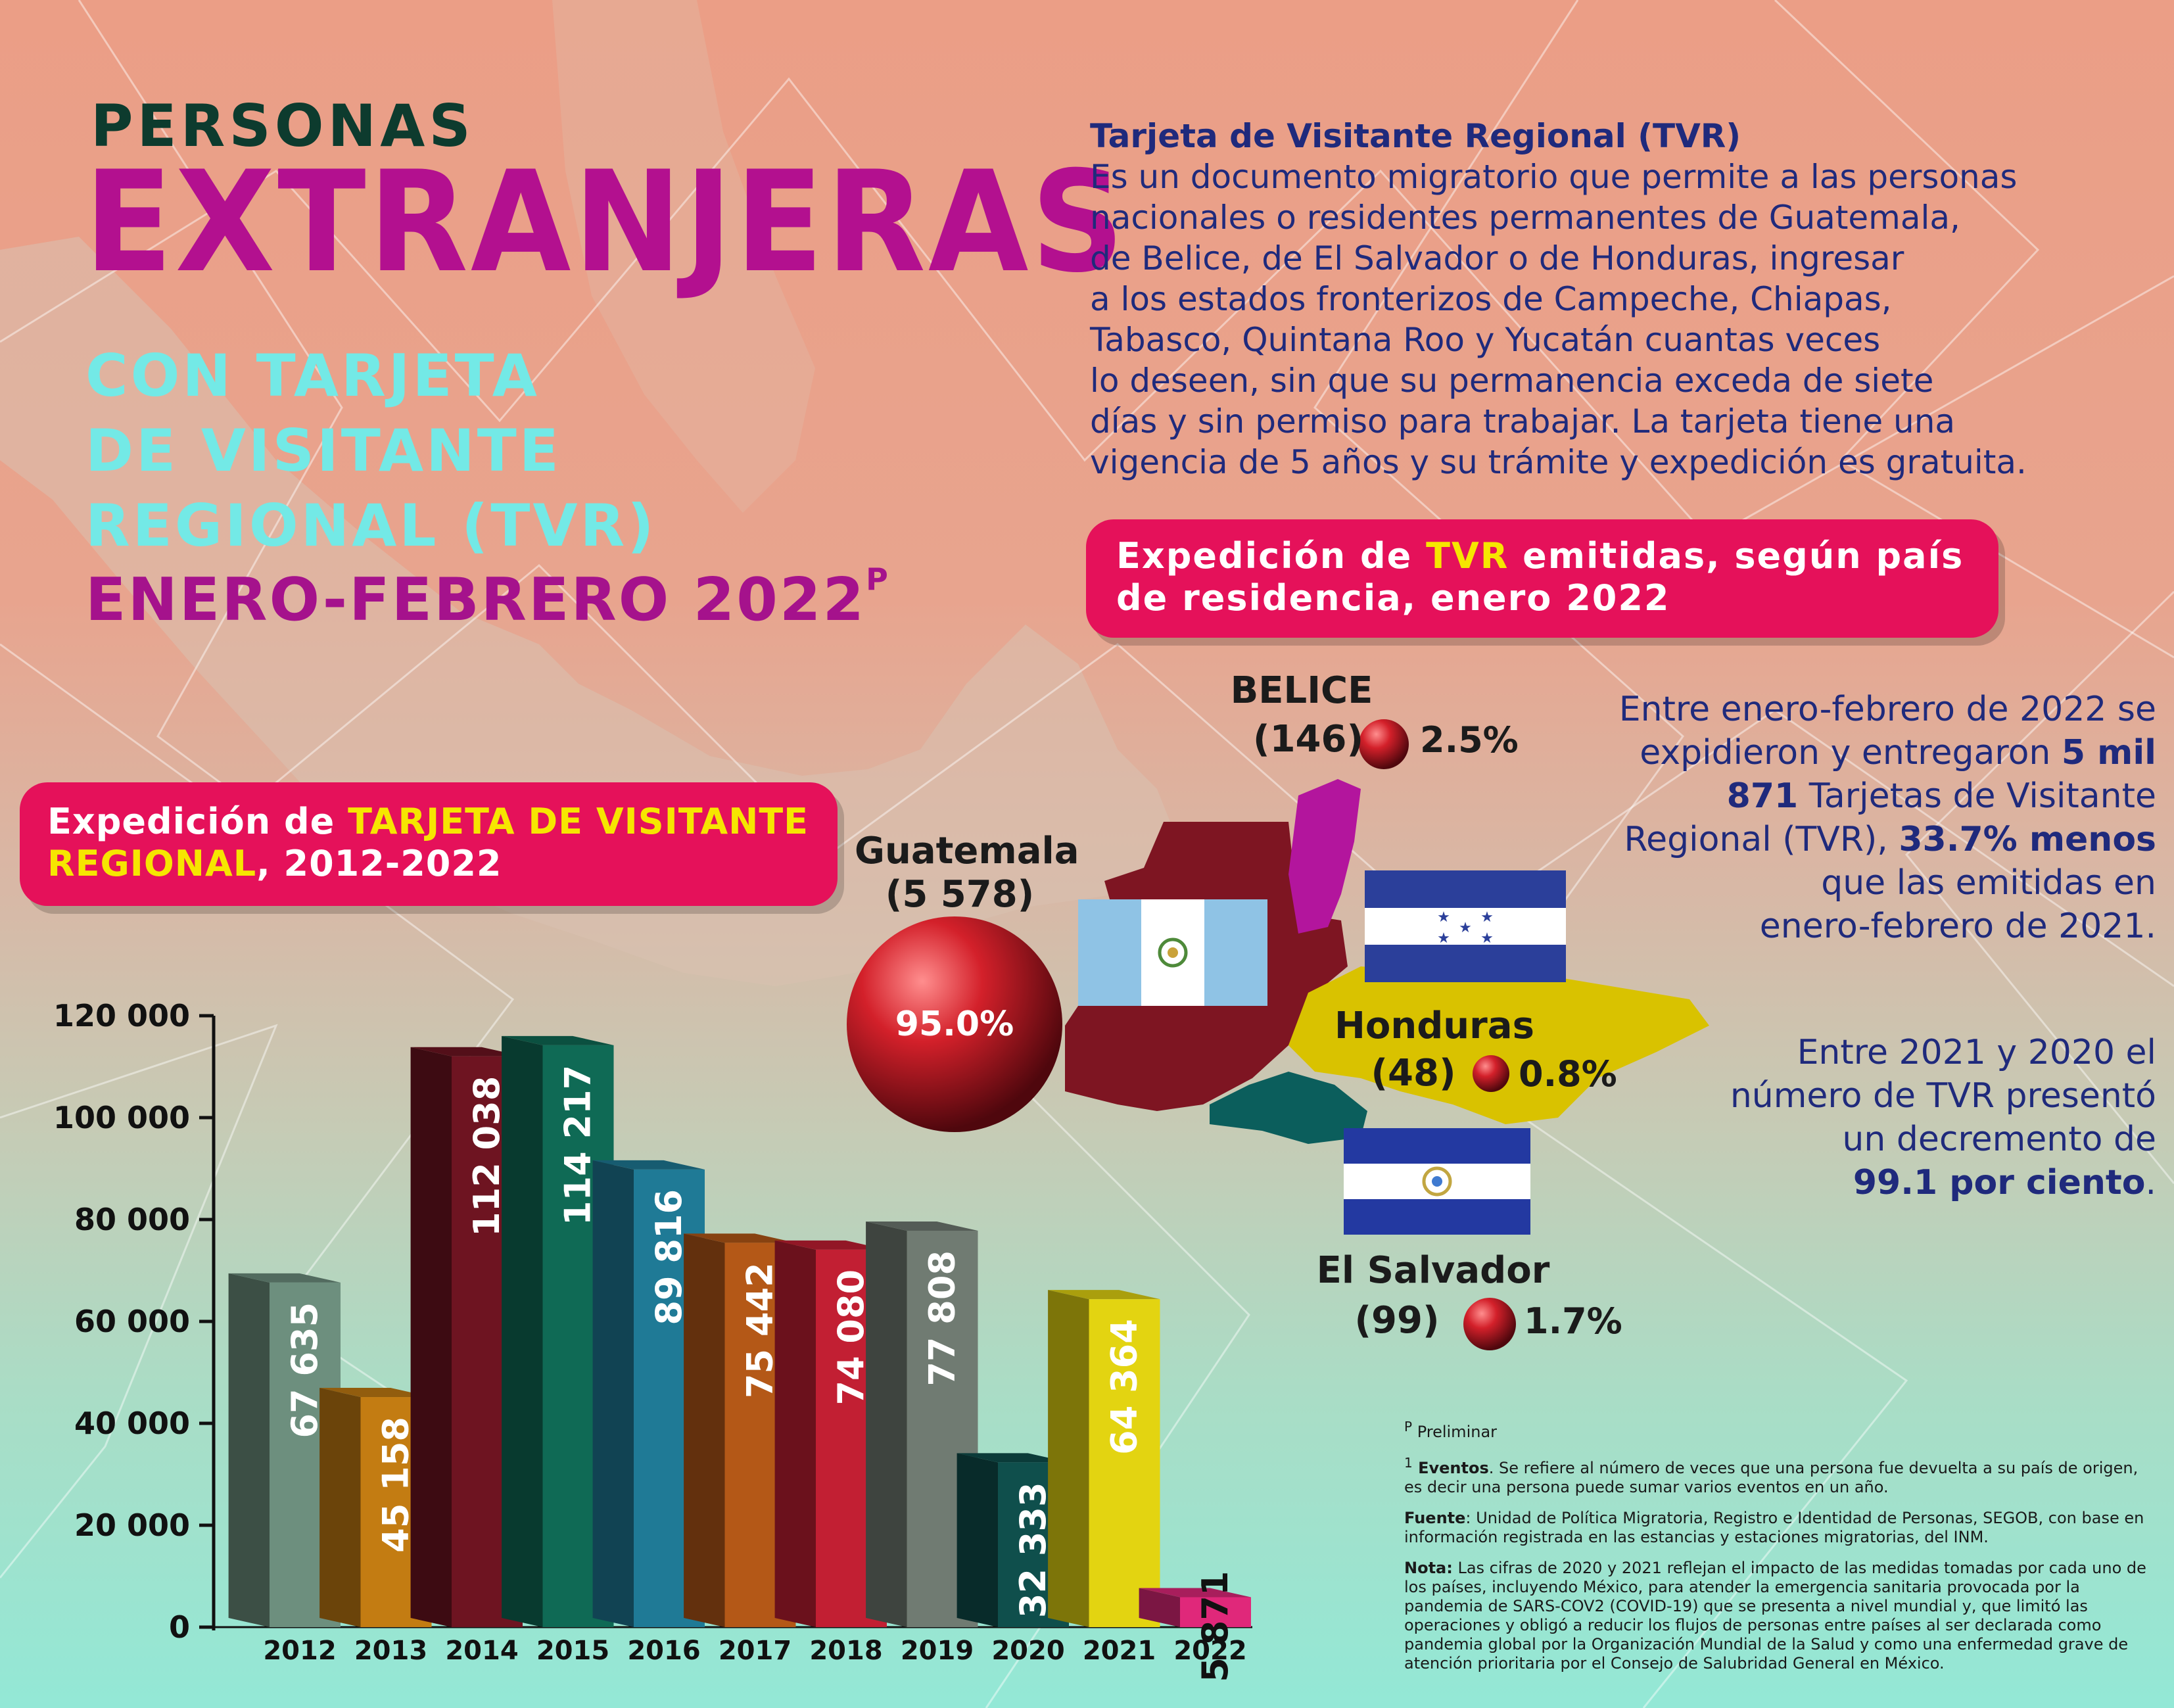 This screenshot has width=2174, height=1708. What do you see at coordinates (1469, 740) in the screenshot?
I see `belize-pct: 2.5%` at bounding box center [1469, 740].